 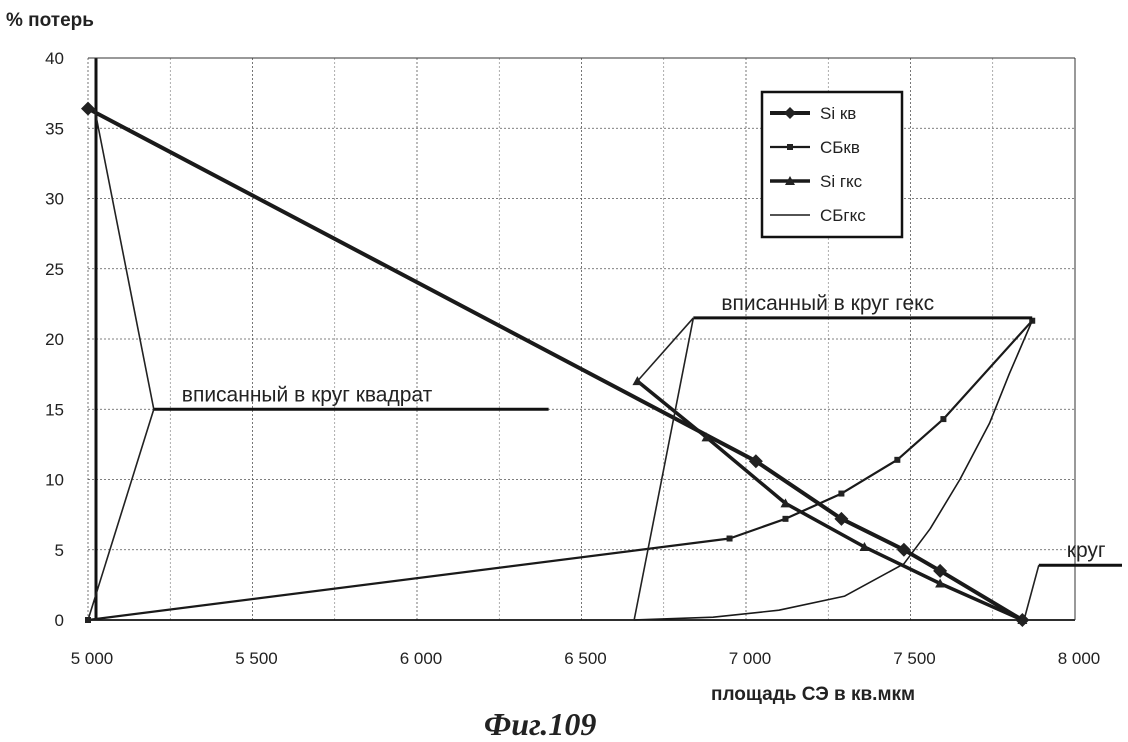 I want to click on y-tick-label: 10, so click(x=54, y=480).